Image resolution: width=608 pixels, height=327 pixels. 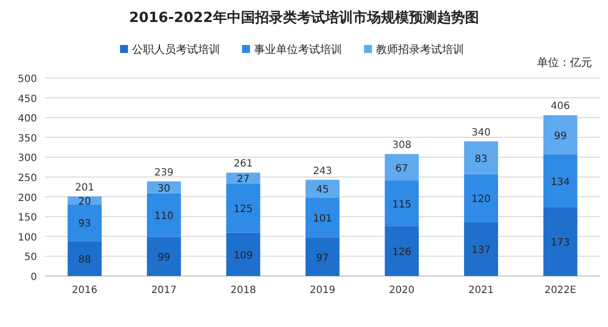 I want to click on text: 单位：亿元, so click(x=564, y=62).